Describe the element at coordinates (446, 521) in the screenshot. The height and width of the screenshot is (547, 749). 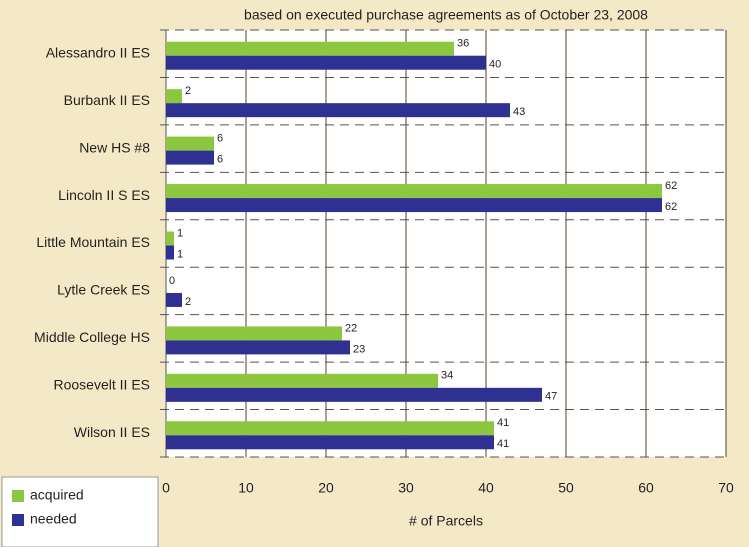
I see `x-axis-label: # of Parcels` at that location.